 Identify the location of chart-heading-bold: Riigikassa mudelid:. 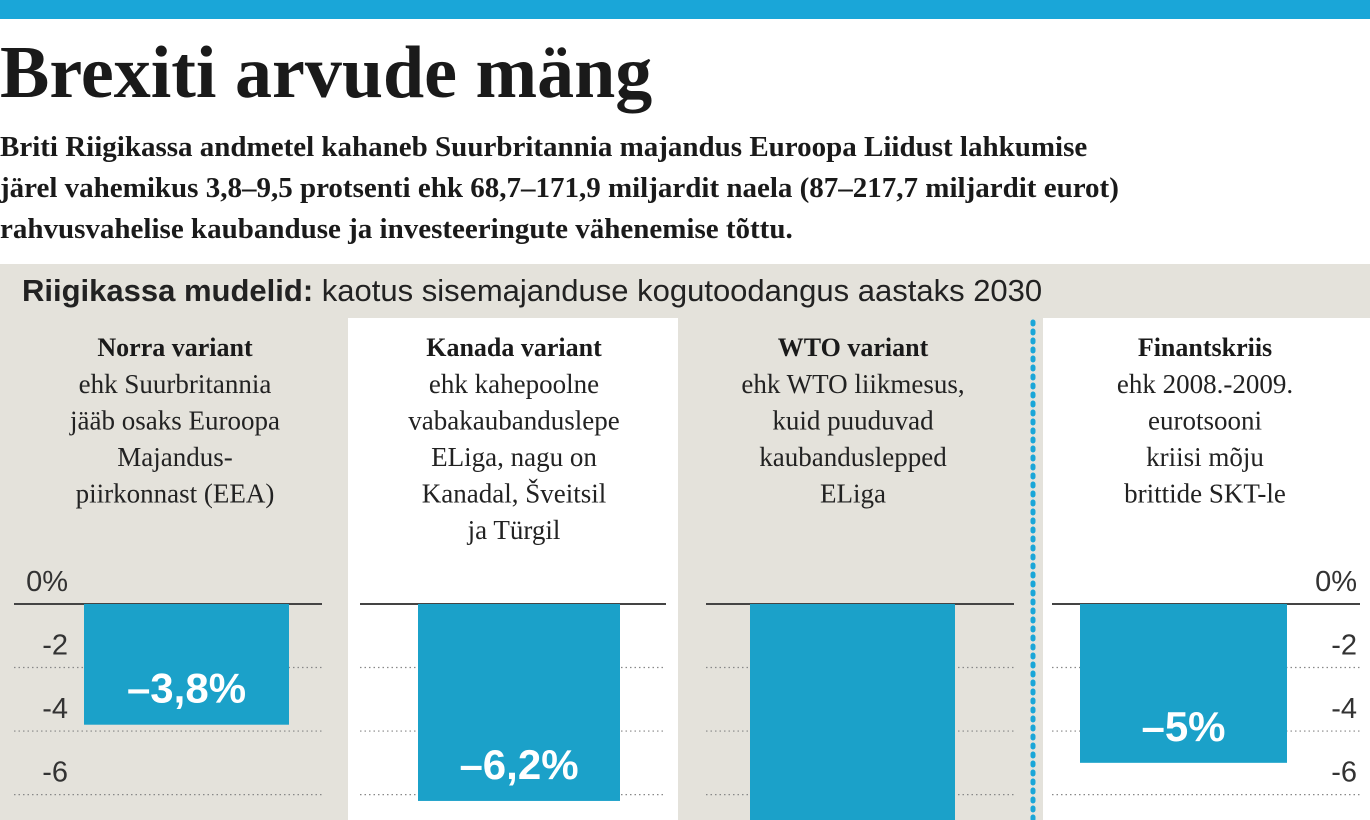
(167, 290).